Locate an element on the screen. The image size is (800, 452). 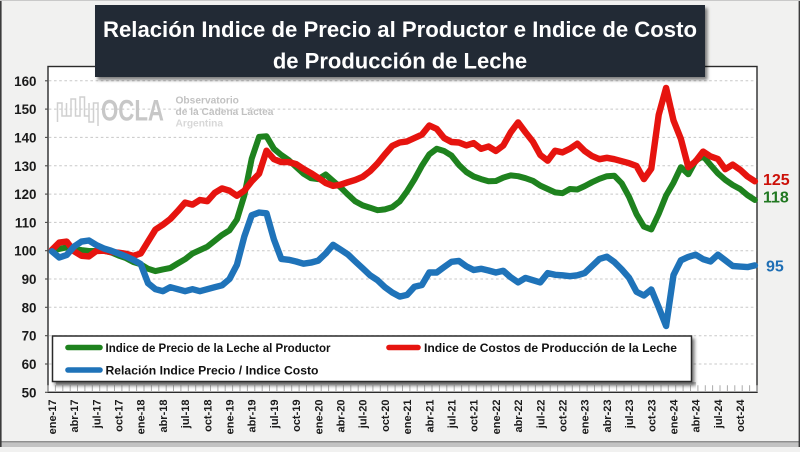
svg-text: jul-21 is located at coordinates (453, 415).